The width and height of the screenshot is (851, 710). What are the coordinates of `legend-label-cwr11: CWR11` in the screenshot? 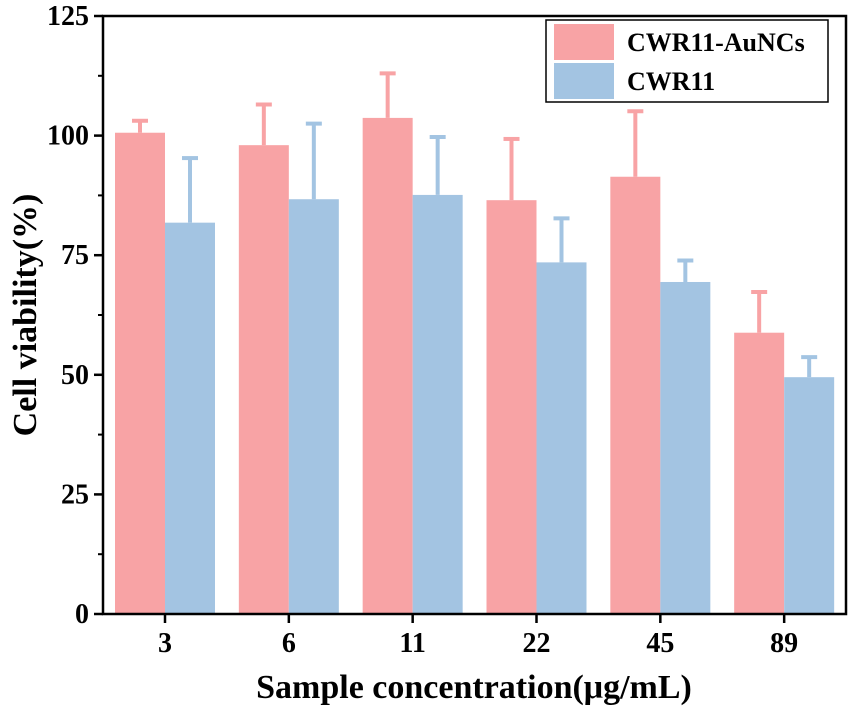 It's located at (671, 81).